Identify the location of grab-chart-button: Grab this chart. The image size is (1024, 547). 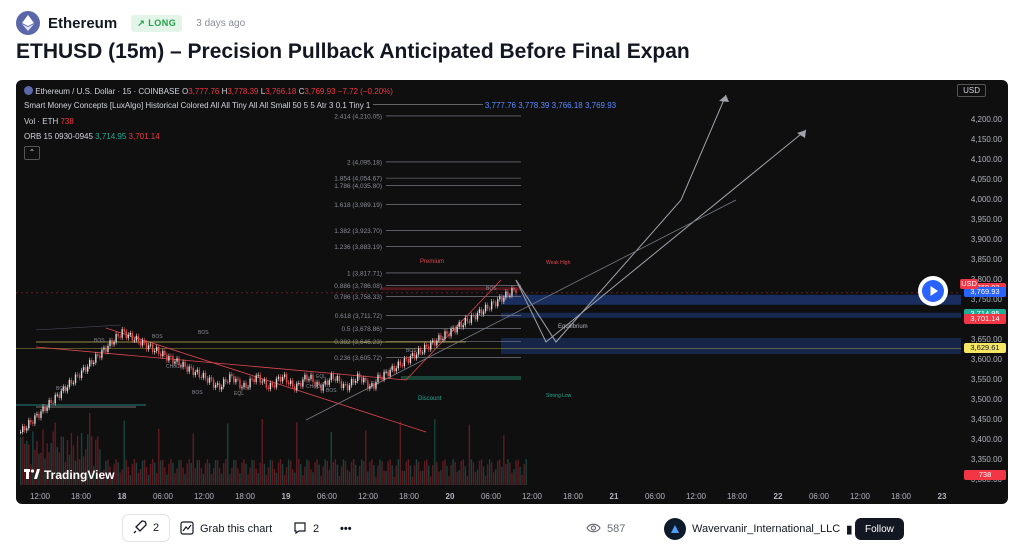
(226, 529).